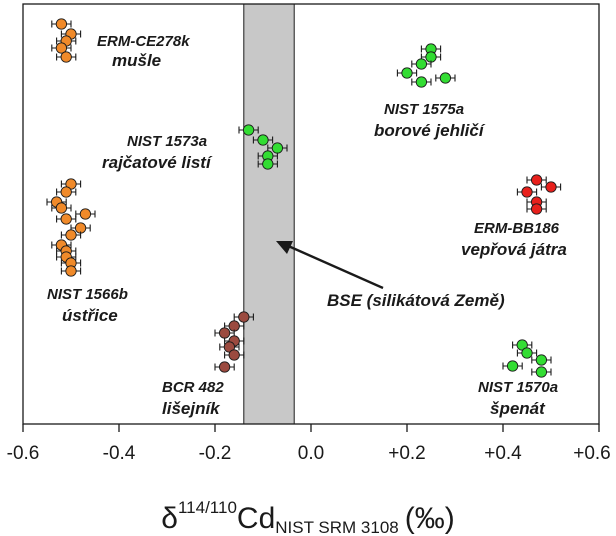 This screenshot has height=536, width=616. Describe the element at coordinates (518, 408) in the screenshot. I see `group-subtitle: špenát` at that location.